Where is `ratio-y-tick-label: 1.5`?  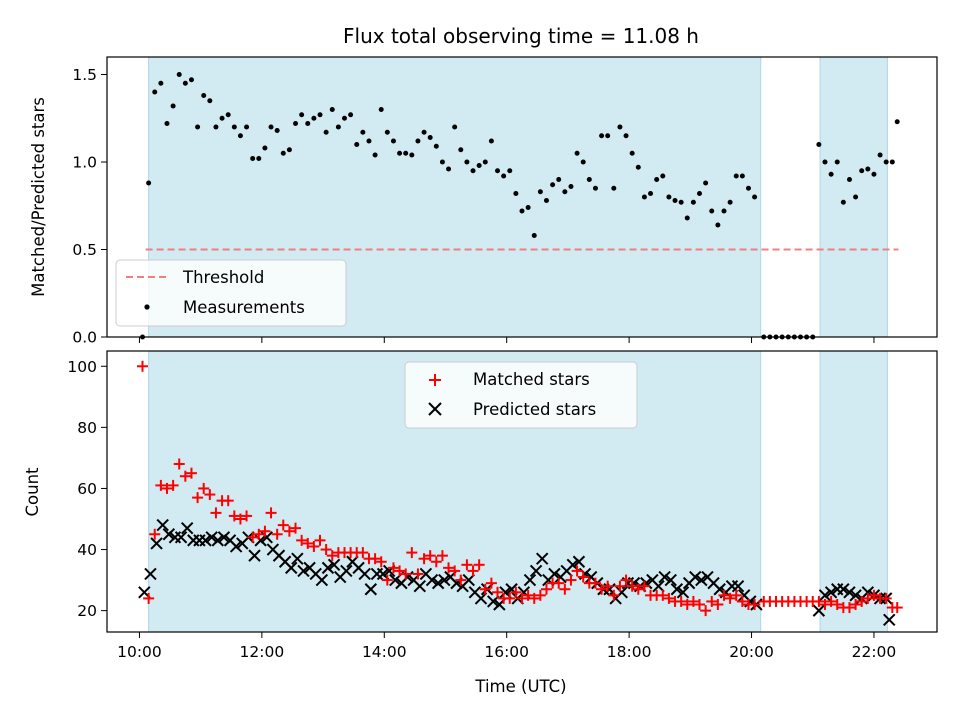 ratio-y-tick-label: 1.5 is located at coordinates (84, 75).